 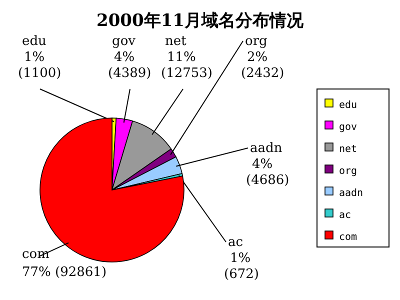 I want to click on legend-label: org, so click(x=348, y=171).